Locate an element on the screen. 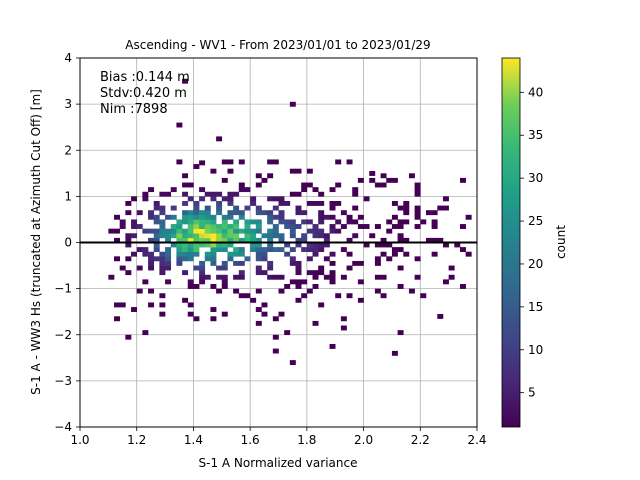 The height and width of the screenshot is (480, 640). x-tick-label: 1.4 is located at coordinates (193, 440).